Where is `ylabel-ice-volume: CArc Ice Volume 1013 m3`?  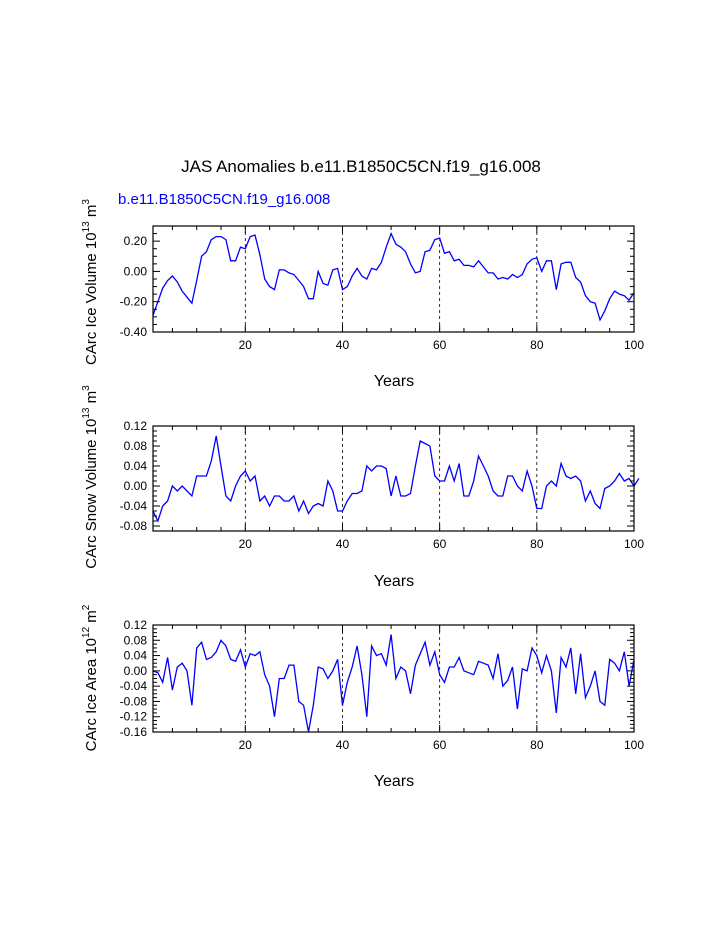 ylabel-ice-volume: CArc Ice Volume 1013 m3 is located at coordinates (90, 282).